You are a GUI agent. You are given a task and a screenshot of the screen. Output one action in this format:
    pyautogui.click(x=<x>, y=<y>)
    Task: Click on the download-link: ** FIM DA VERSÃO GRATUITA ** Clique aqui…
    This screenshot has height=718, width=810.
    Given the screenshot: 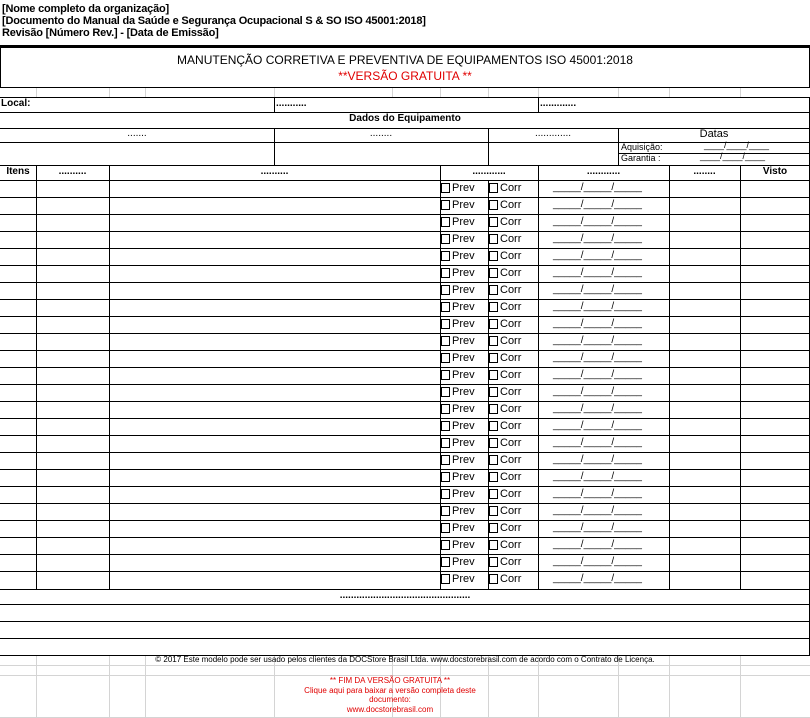 What is the action you would take?
    pyautogui.click(x=390, y=695)
    